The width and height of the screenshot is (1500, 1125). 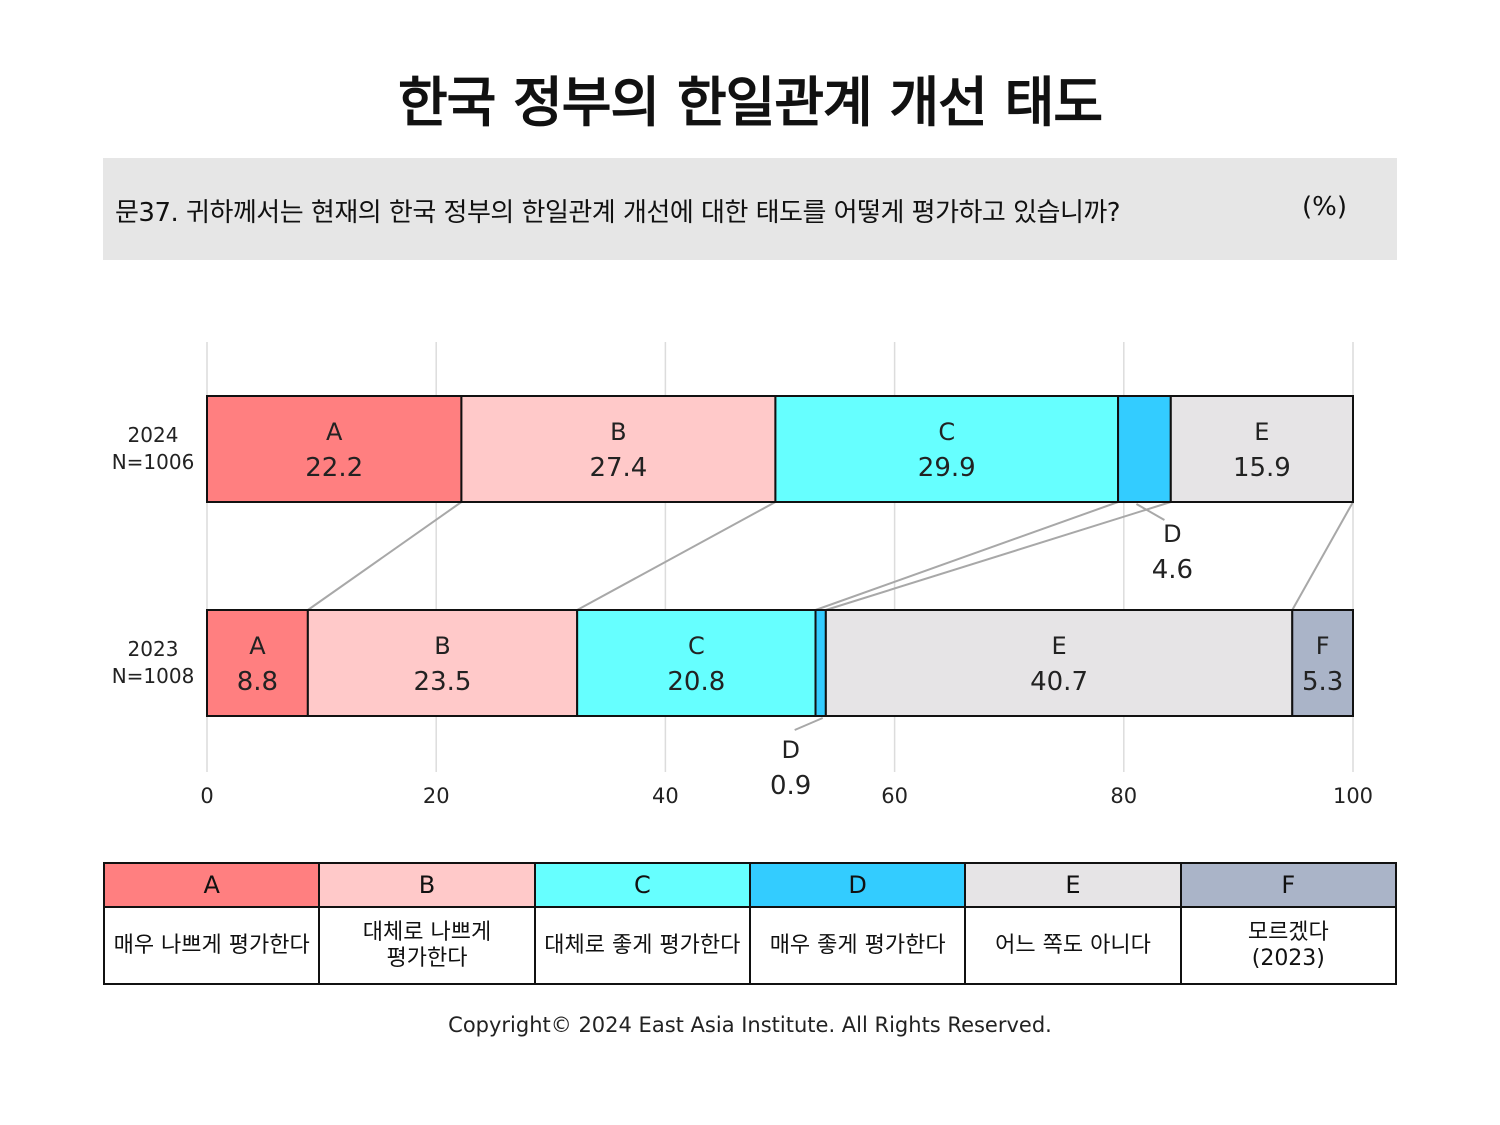 I want to click on data-label: 22.2, so click(x=334, y=468).